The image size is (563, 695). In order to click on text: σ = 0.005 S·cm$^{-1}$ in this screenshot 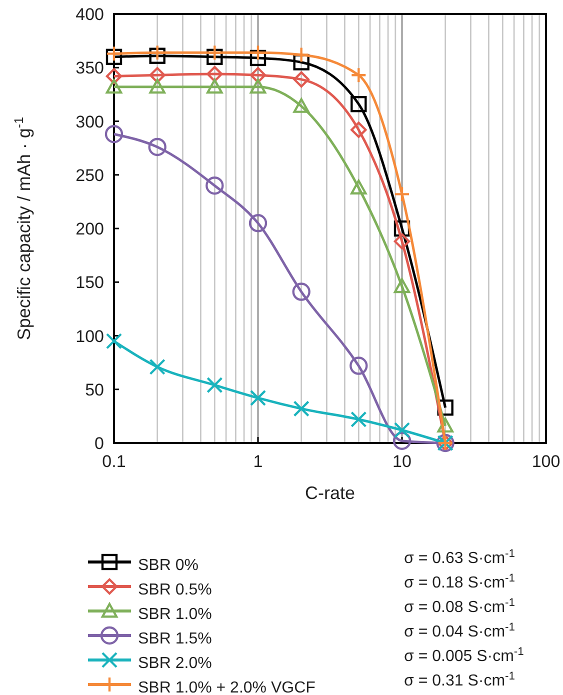, I will do `click(464, 655)`.